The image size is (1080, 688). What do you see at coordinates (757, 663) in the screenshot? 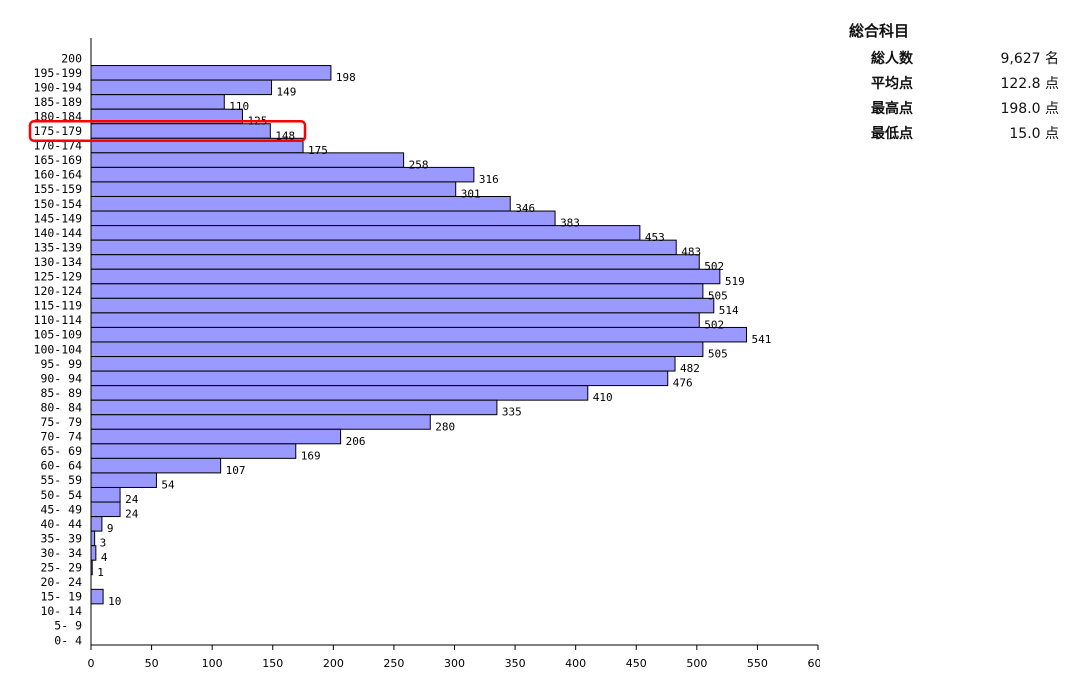
I see `x-tick-label: 550` at bounding box center [757, 663].